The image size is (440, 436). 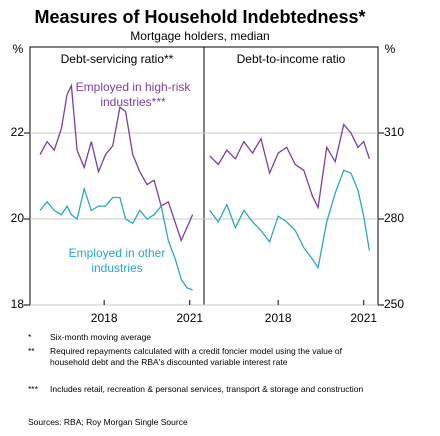 What do you see at coordinates (199, 36) in the screenshot?
I see `subtitle: Mortgage holders, median` at bounding box center [199, 36].